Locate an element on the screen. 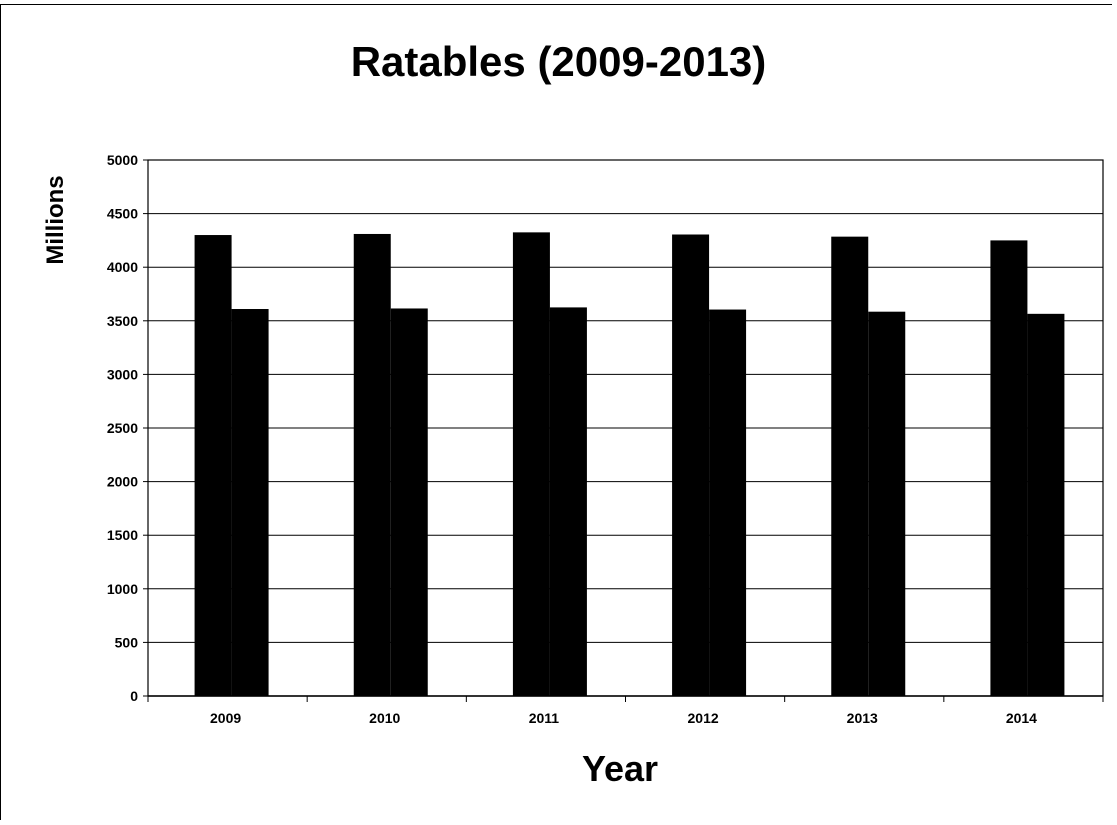 The width and height of the screenshot is (1117, 825). y-tick-label: 2000 is located at coordinates (122, 482).